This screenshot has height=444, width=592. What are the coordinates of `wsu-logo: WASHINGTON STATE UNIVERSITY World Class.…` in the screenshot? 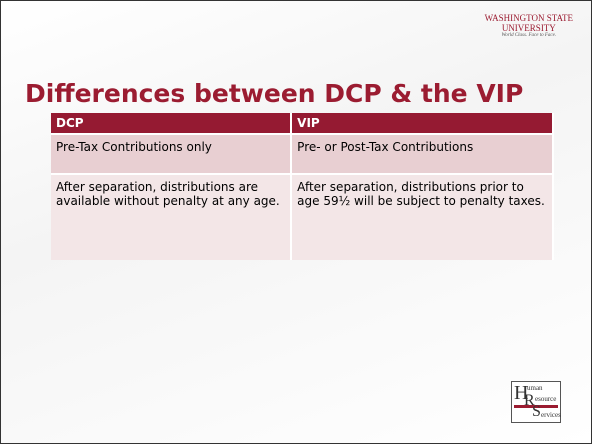 It's located at (529, 25).